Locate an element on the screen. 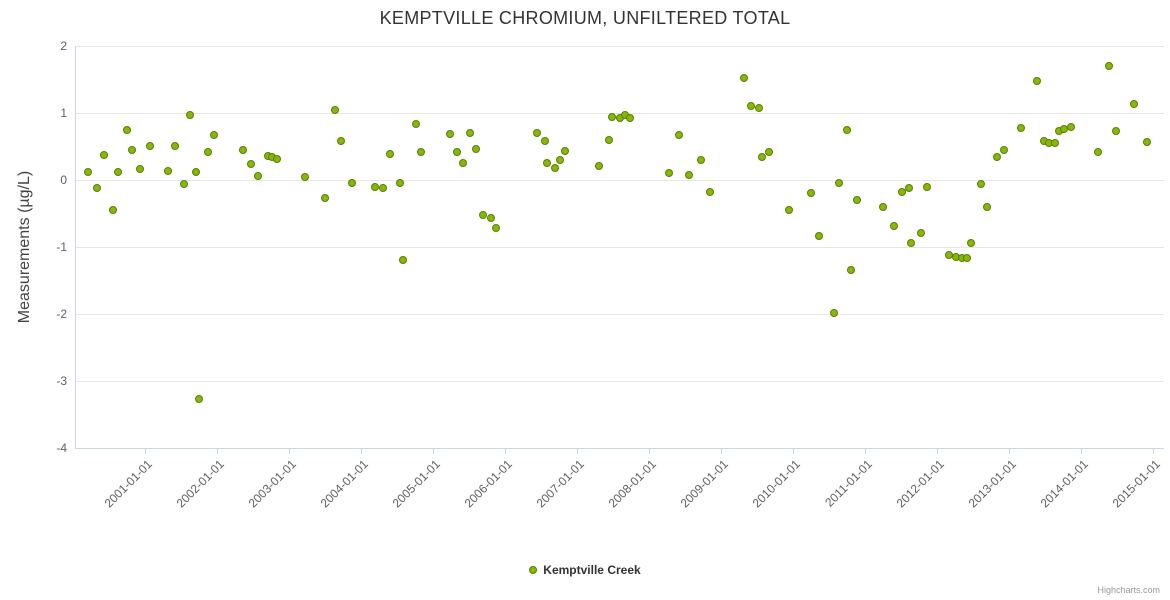 This screenshot has width=1170, height=600. credits-link: Highcharts.com is located at coordinates (1128, 590).